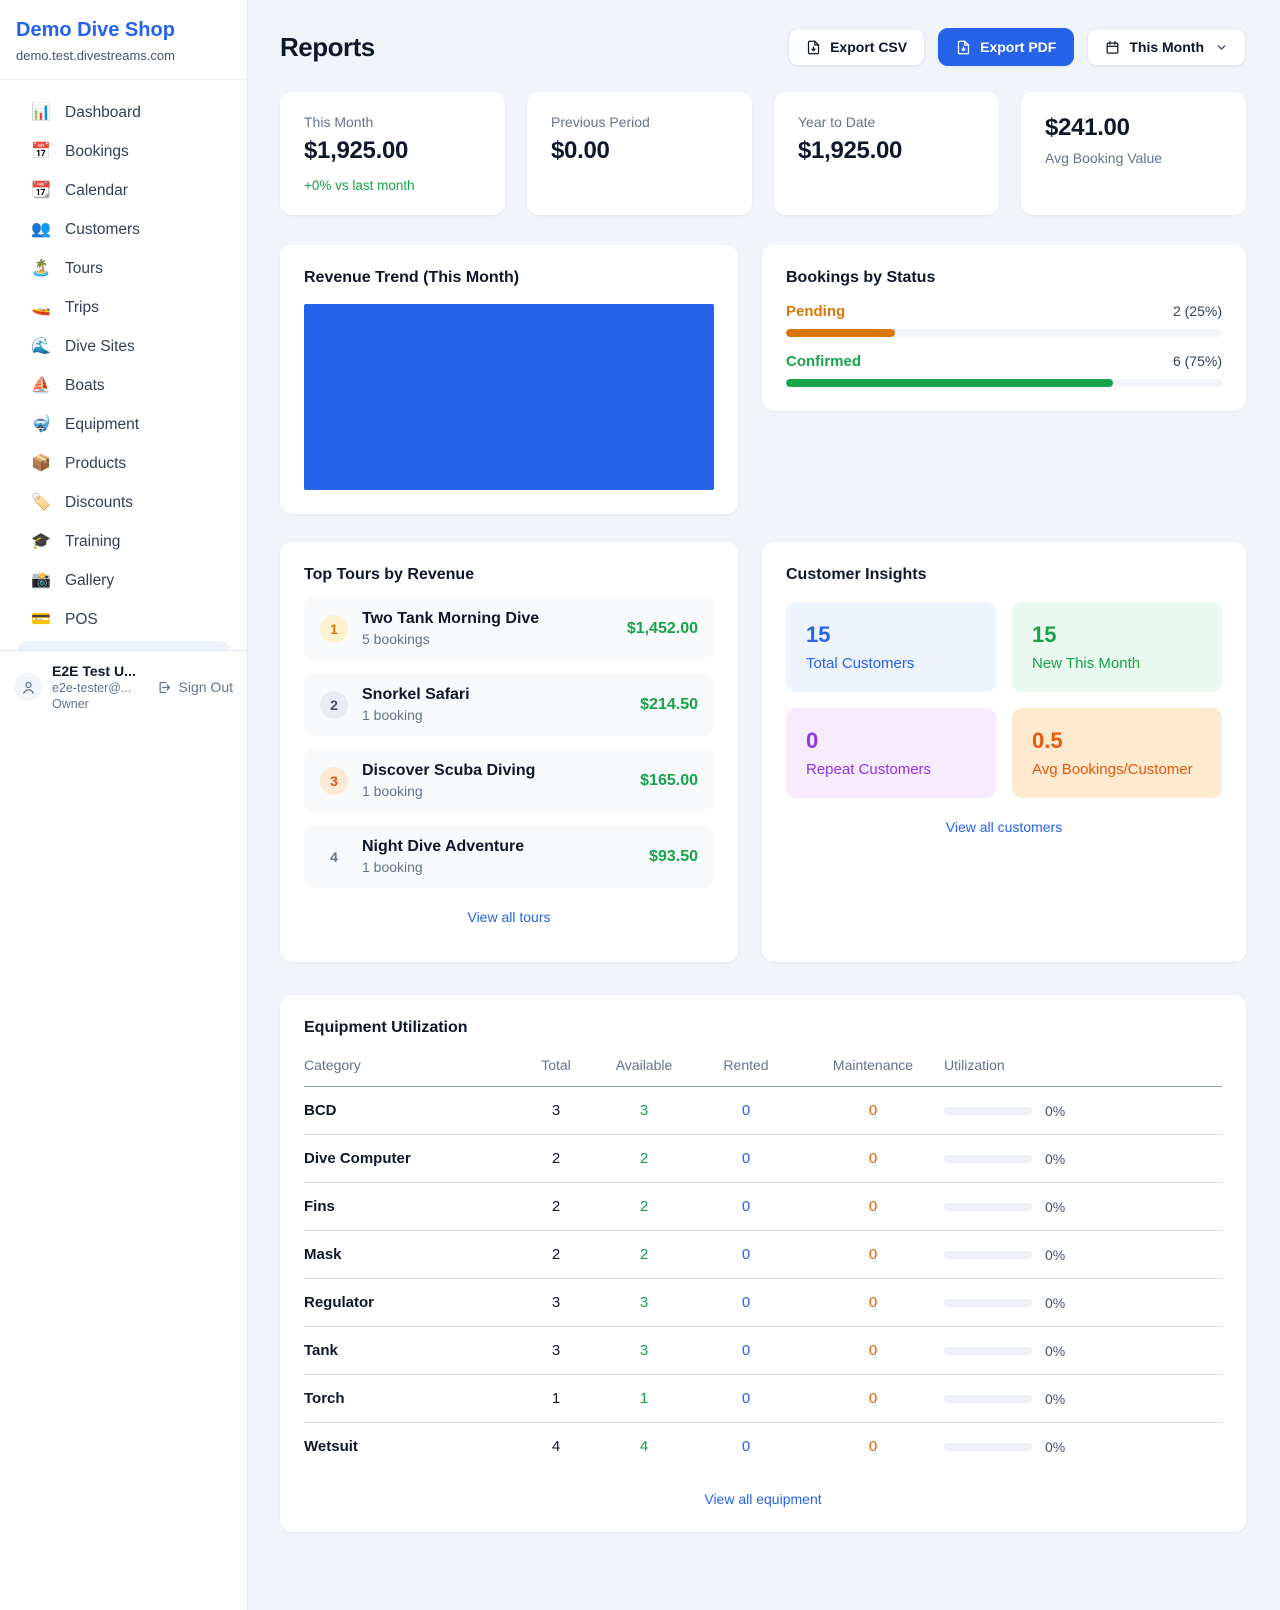 The width and height of the screenshot is (1280, 1610). What do you see at coordinates (81, 619) in the screenshot?
I see `sidebar-item-label: POS` at bounding box center [81, 619].